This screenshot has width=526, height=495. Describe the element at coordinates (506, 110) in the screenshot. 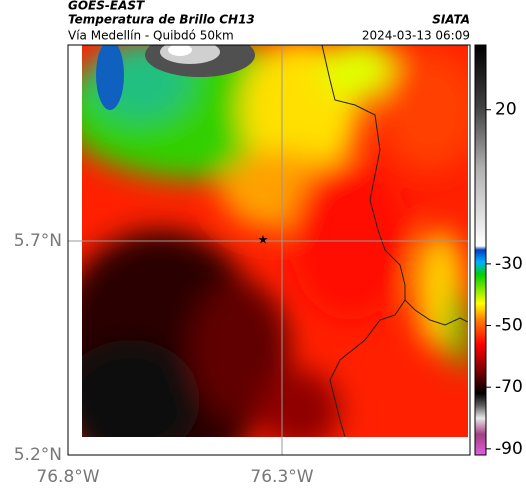

I see `colorbar-tick-label: 20` at that location.